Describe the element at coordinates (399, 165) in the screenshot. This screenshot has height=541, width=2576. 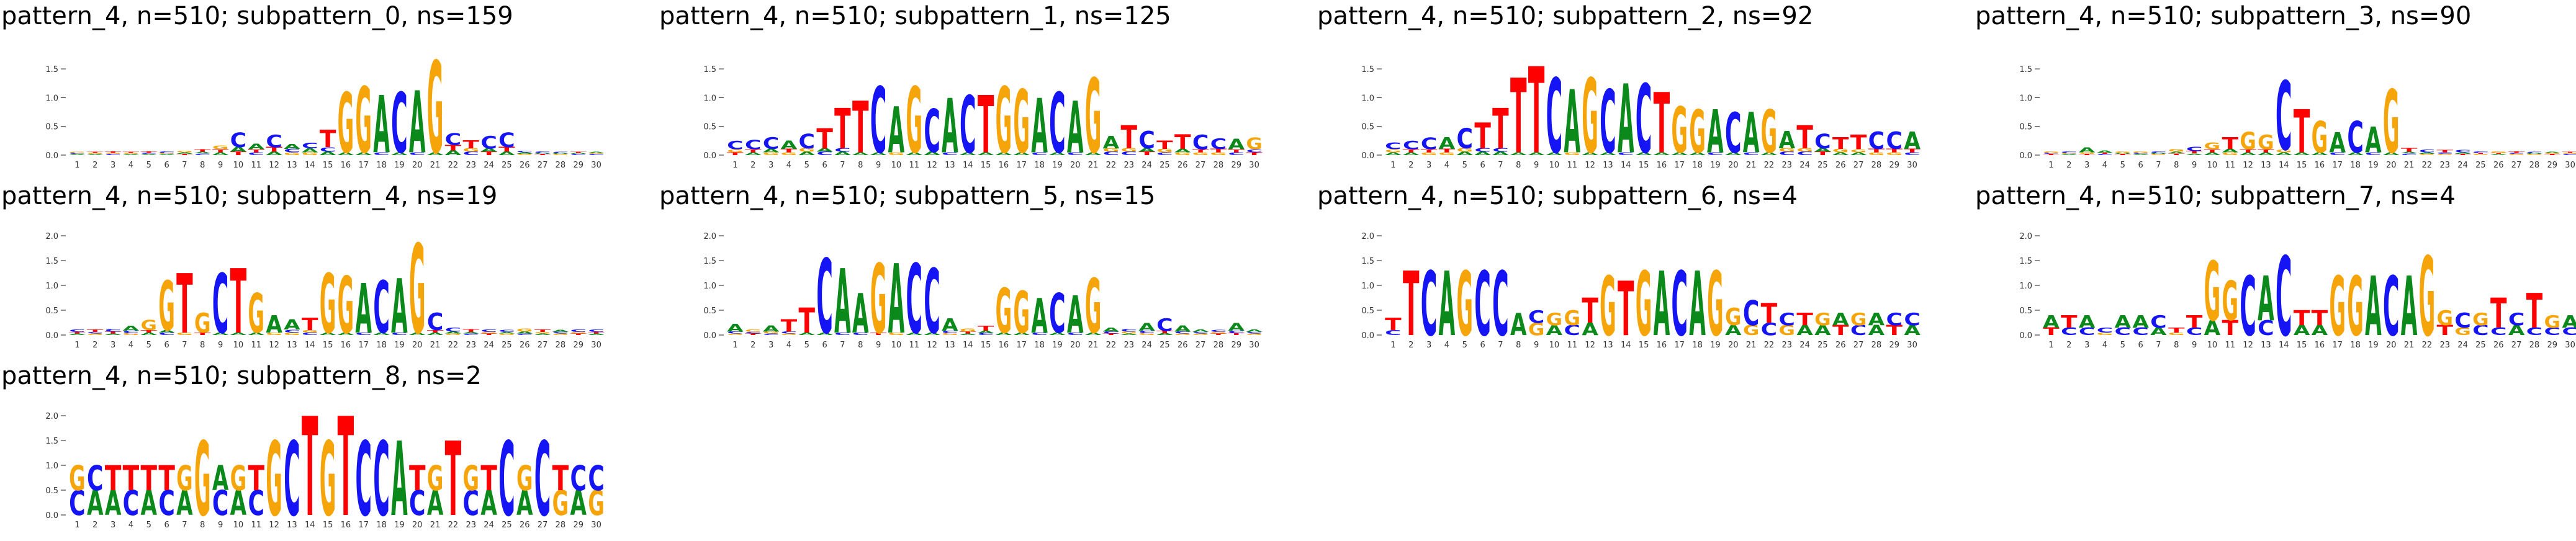
I see `x-tick-label: 19` at that location.